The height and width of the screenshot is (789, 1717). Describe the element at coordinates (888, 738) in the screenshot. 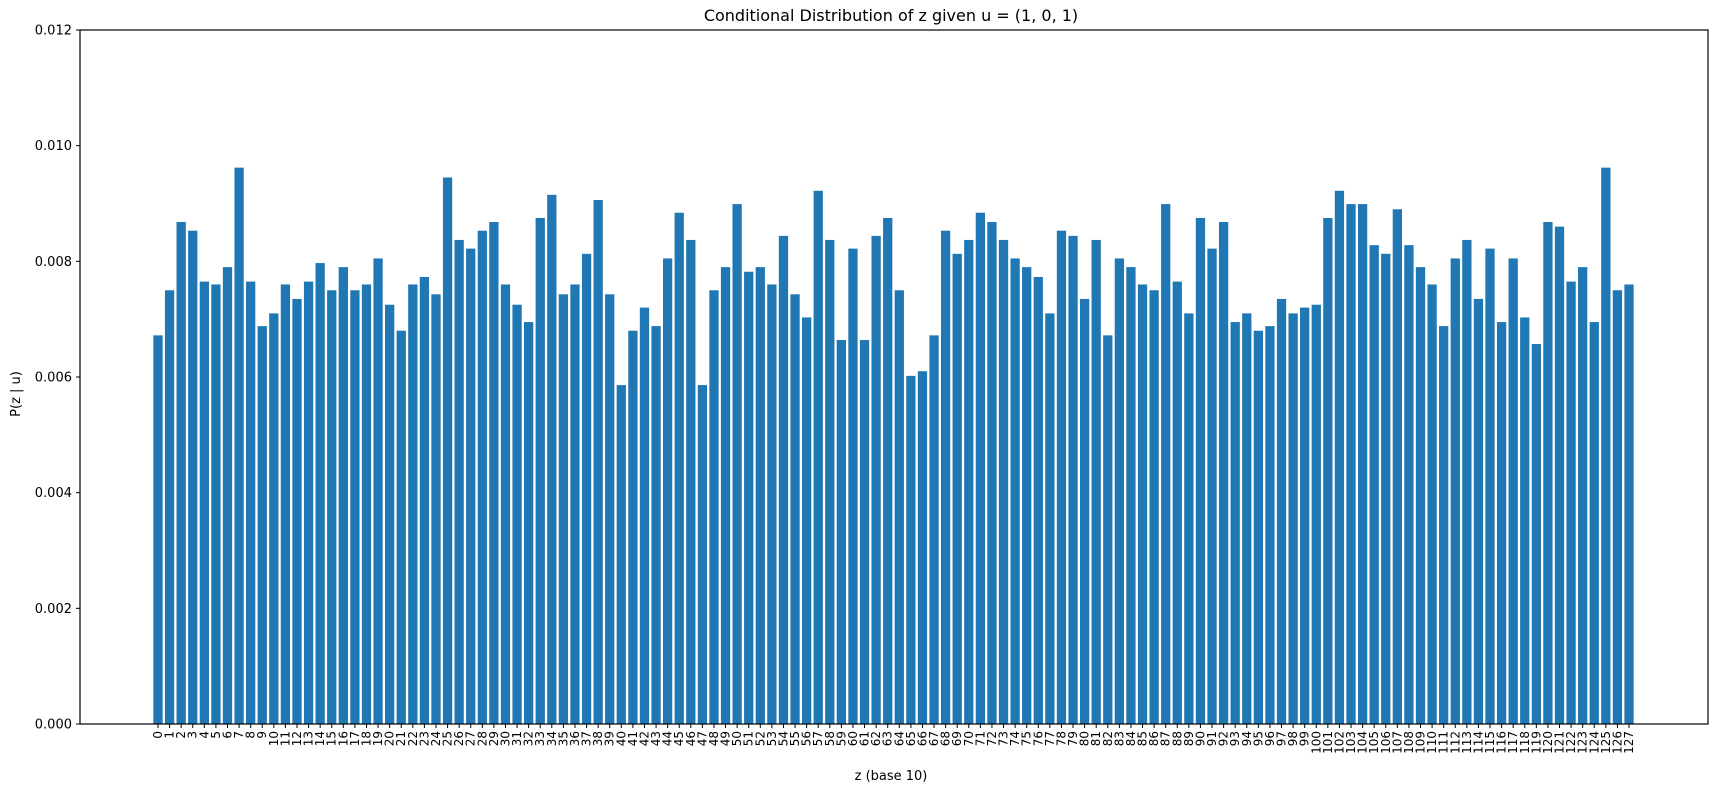

I see `x-tick-label: 63` at that location.